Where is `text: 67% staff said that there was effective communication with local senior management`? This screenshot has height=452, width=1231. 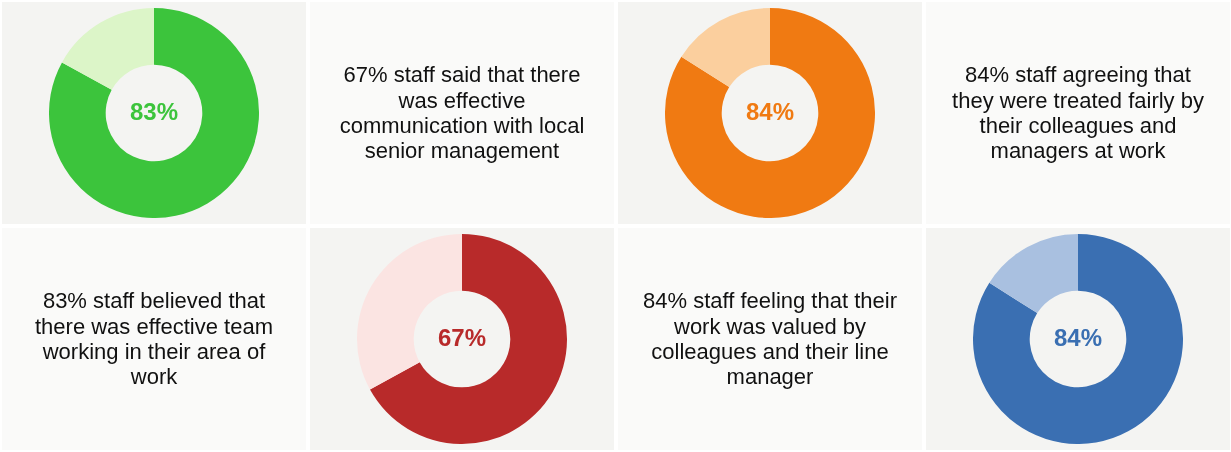
text: 67% staff said that there was effective communication with local senior management is located at coordinates (462, 113).